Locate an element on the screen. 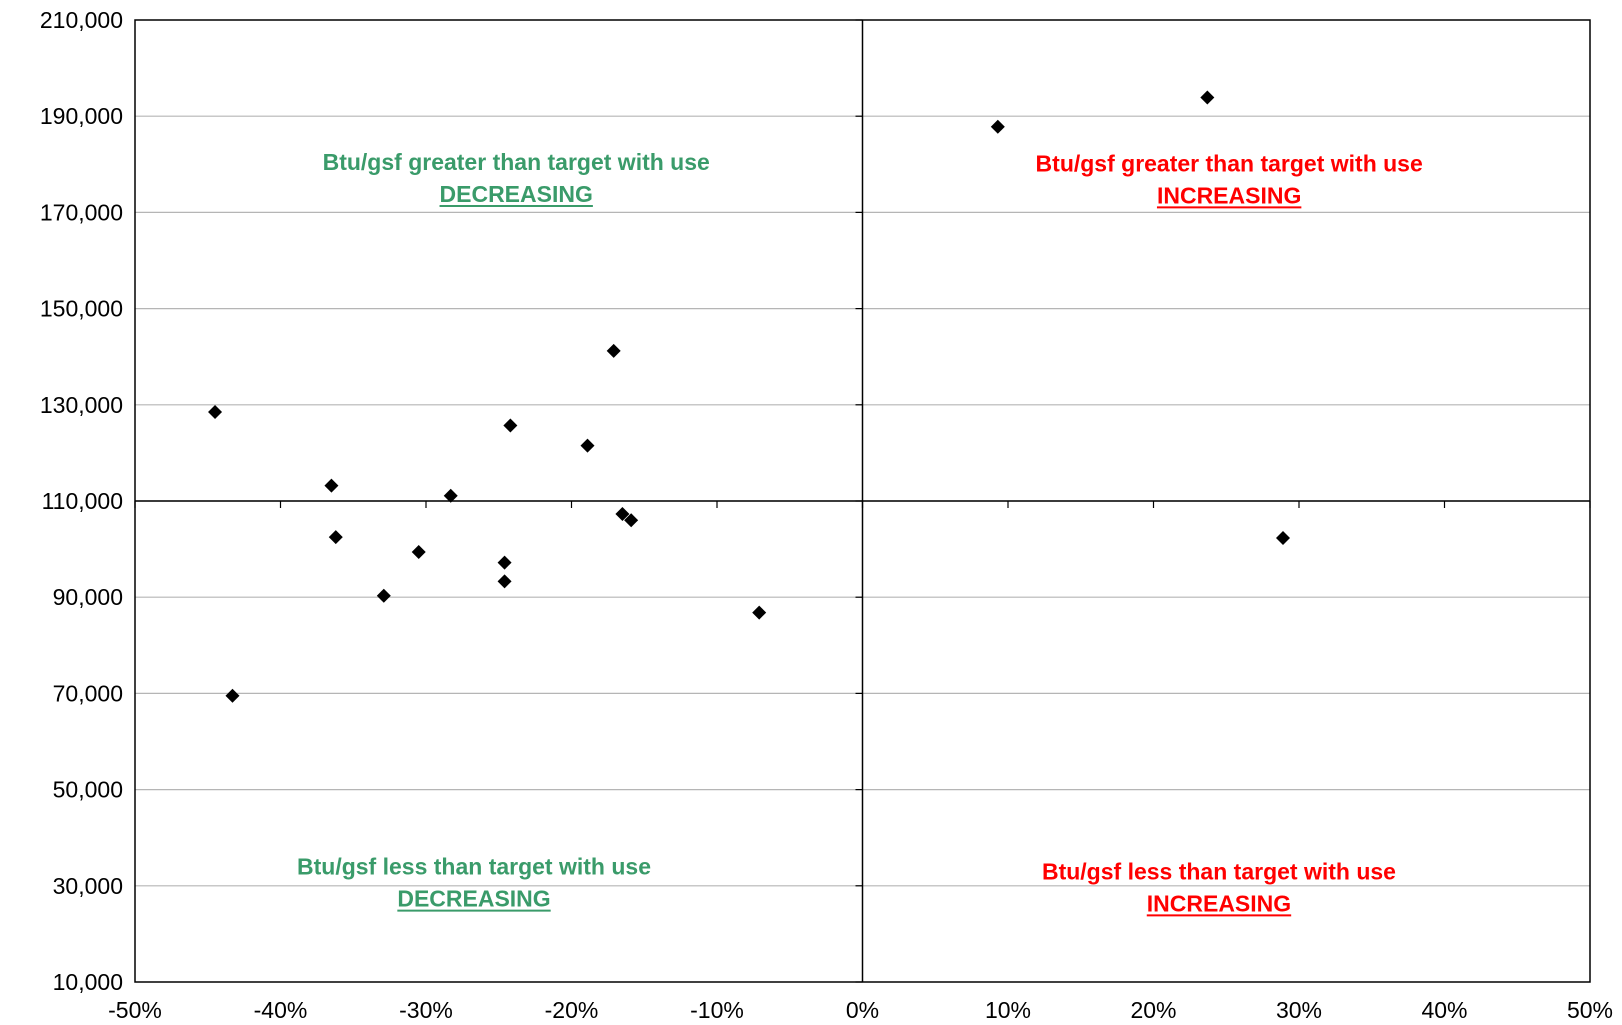 This screenshot has height=1025, width=1622. y-tick-label: 30,000 is located at coordinates (88, 886).